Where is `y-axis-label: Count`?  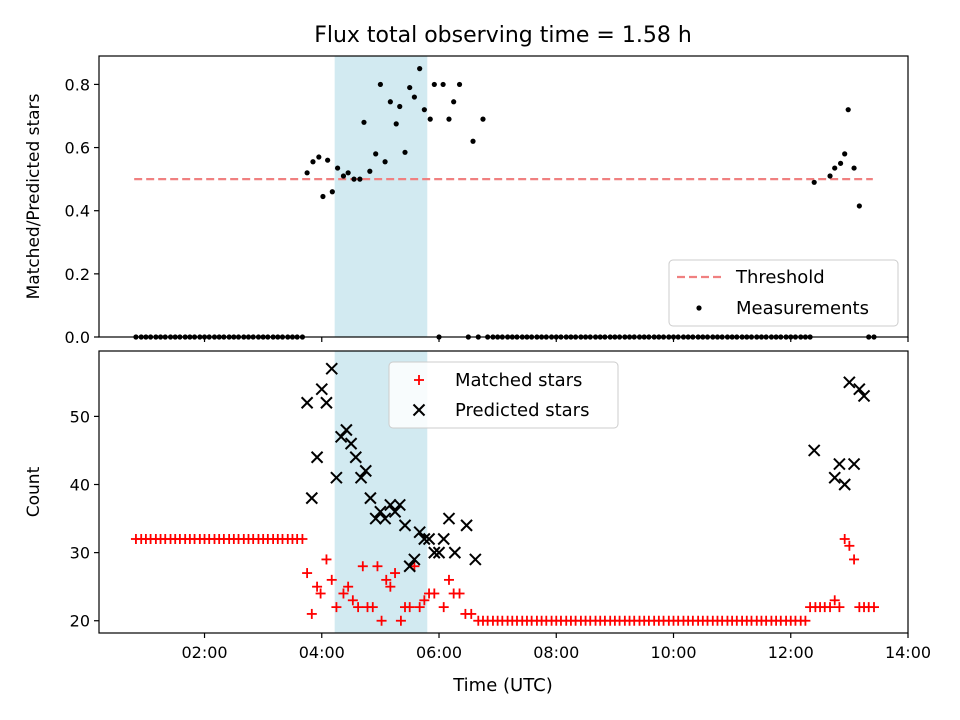 y-axis-label: Count is located at coordinates (34, 491).